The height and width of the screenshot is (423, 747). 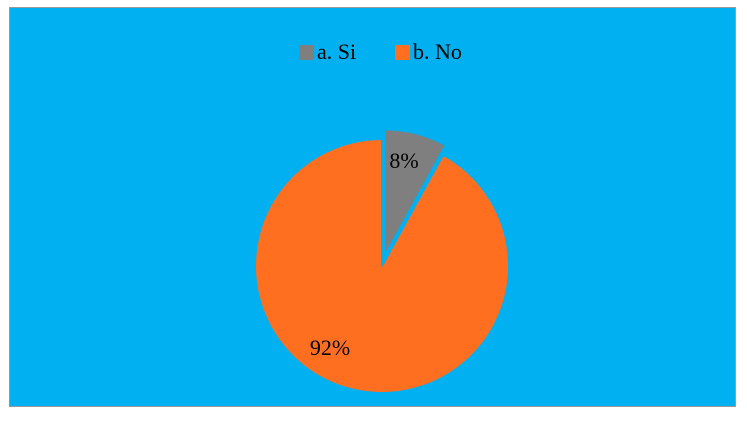 What do you see at coordinates (415, 192) in the screenshot?
I see `pie-slice-si` at bounding box center [415, 192].